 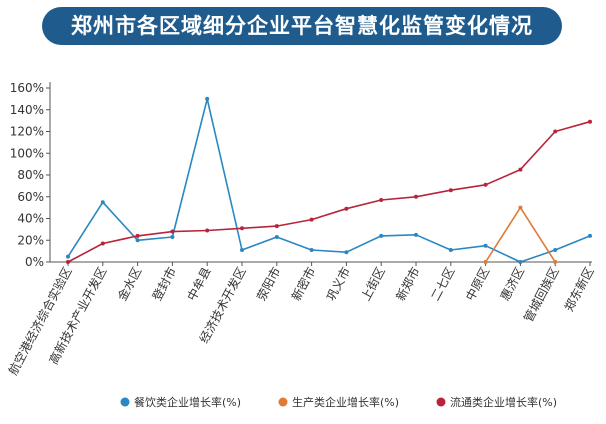 What do you see at coordinates (338, 283) in the screenshot?
I see `x-tick-label: 巩义市` at bounding box center [338, 283].